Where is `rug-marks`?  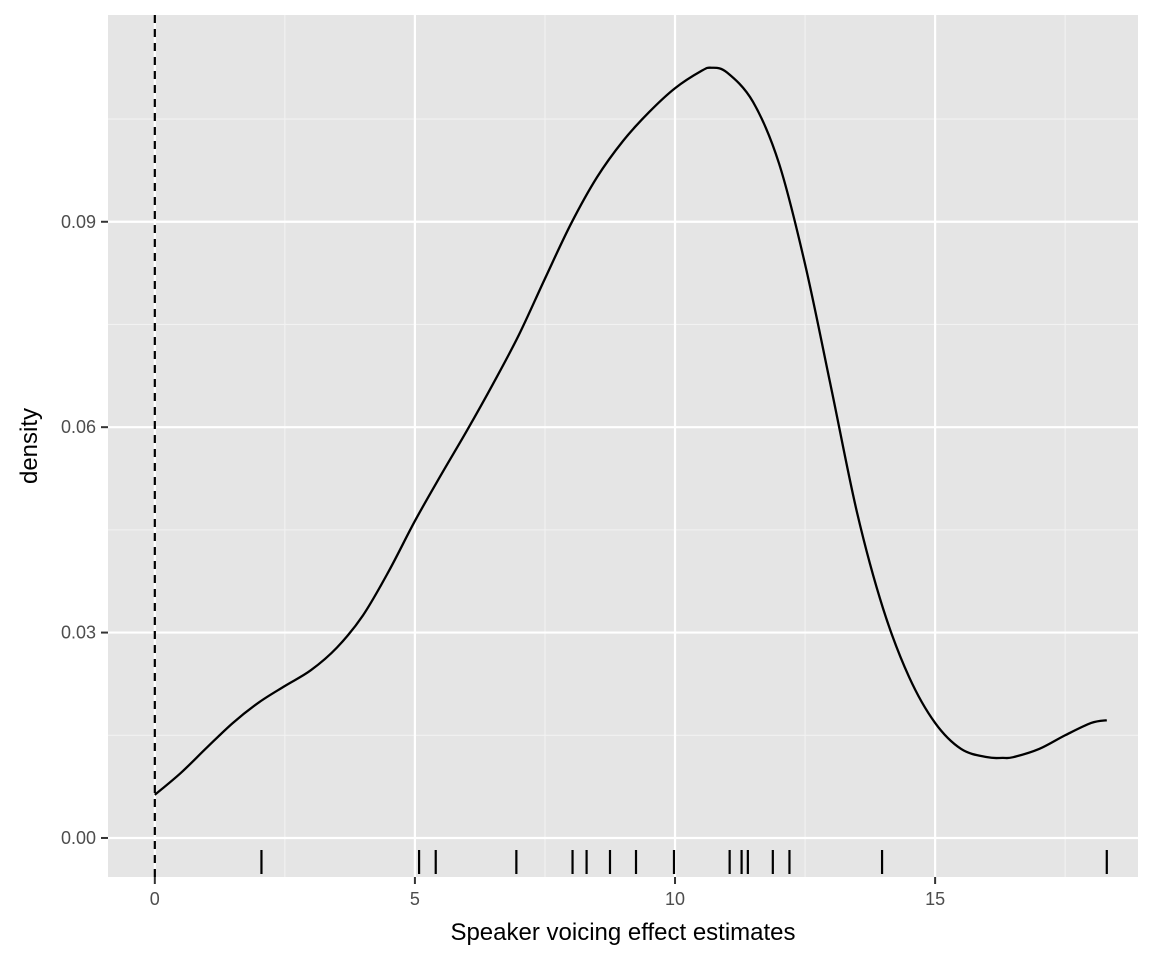 rug-marks is located at coordinates (684, 862).